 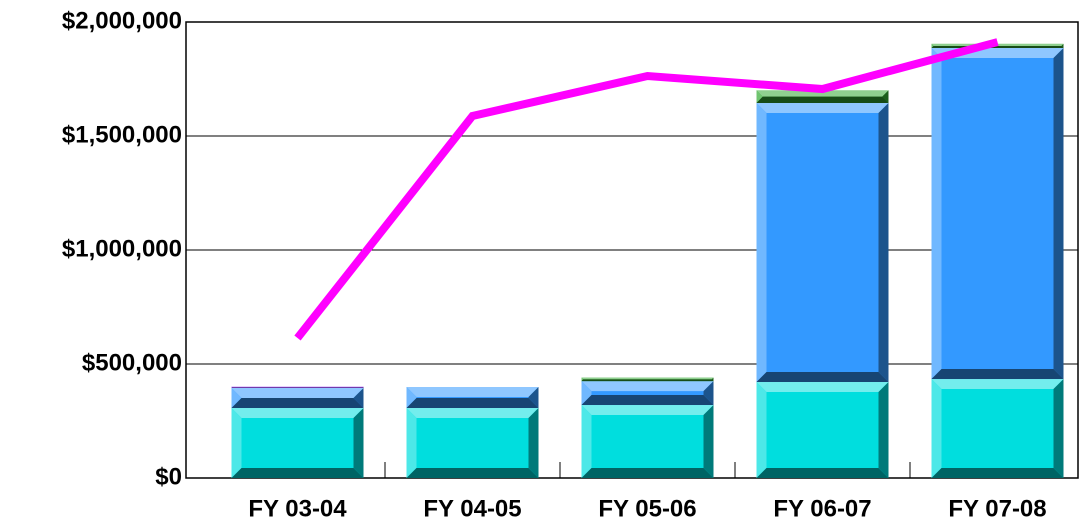 What do you see at coordinates (647, 508) in the screenshot?
I see `x-tick-label: FY 05-06` at bounding box center [647, 508].